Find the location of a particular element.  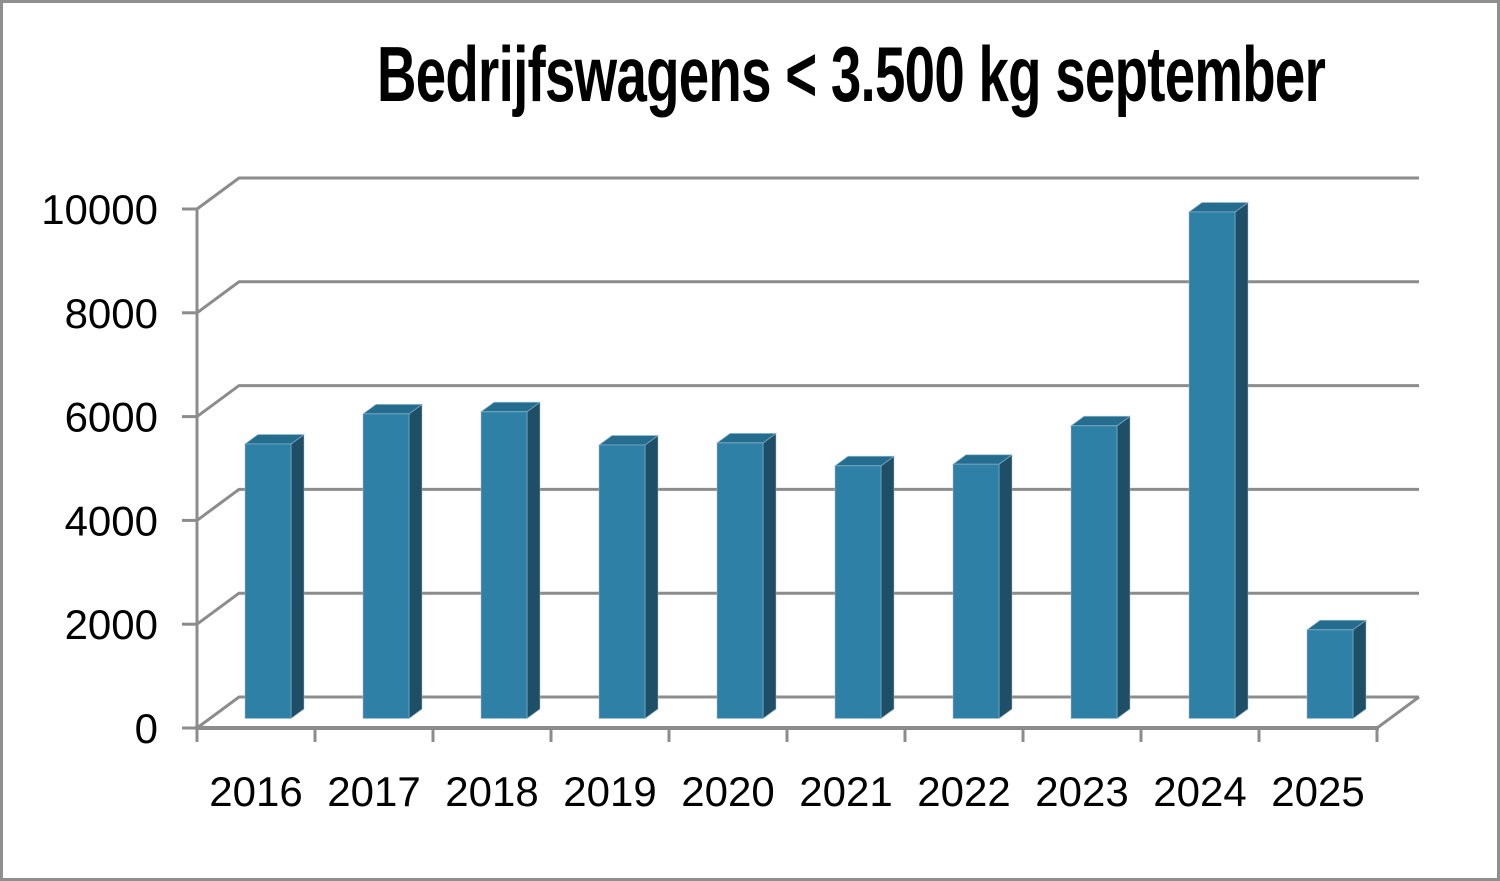

bar-2017 is located at coordinates (392, 561).